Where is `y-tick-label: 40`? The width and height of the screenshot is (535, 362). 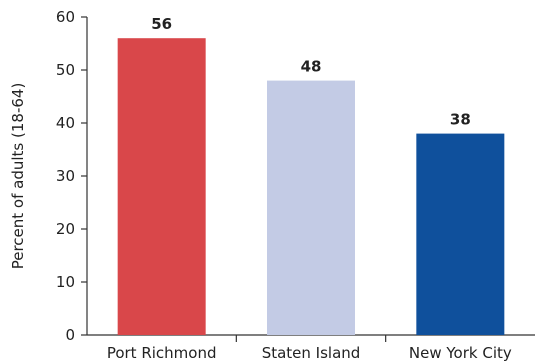
y-tick-label: 40 is located at coordinates (65, 123).